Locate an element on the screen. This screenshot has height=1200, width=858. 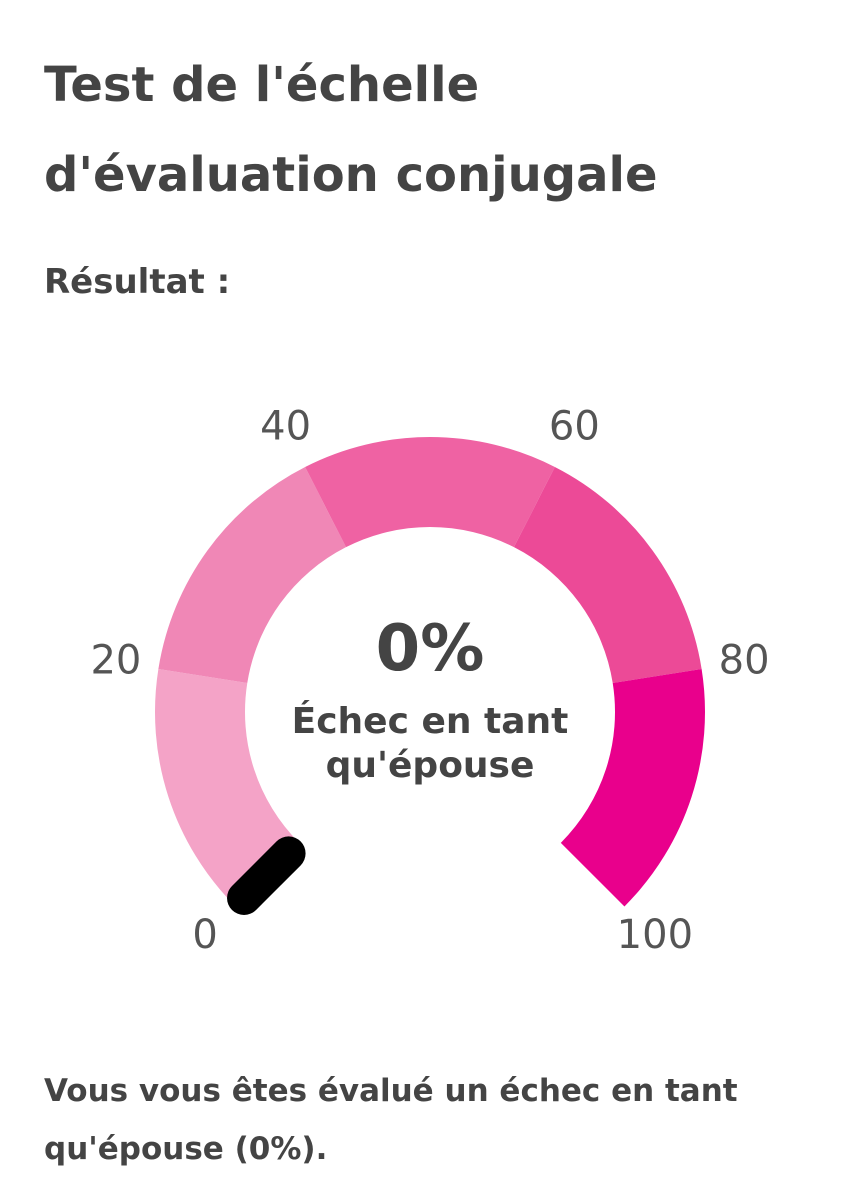
tick-label: 20 is located at coordinates (115, 660).